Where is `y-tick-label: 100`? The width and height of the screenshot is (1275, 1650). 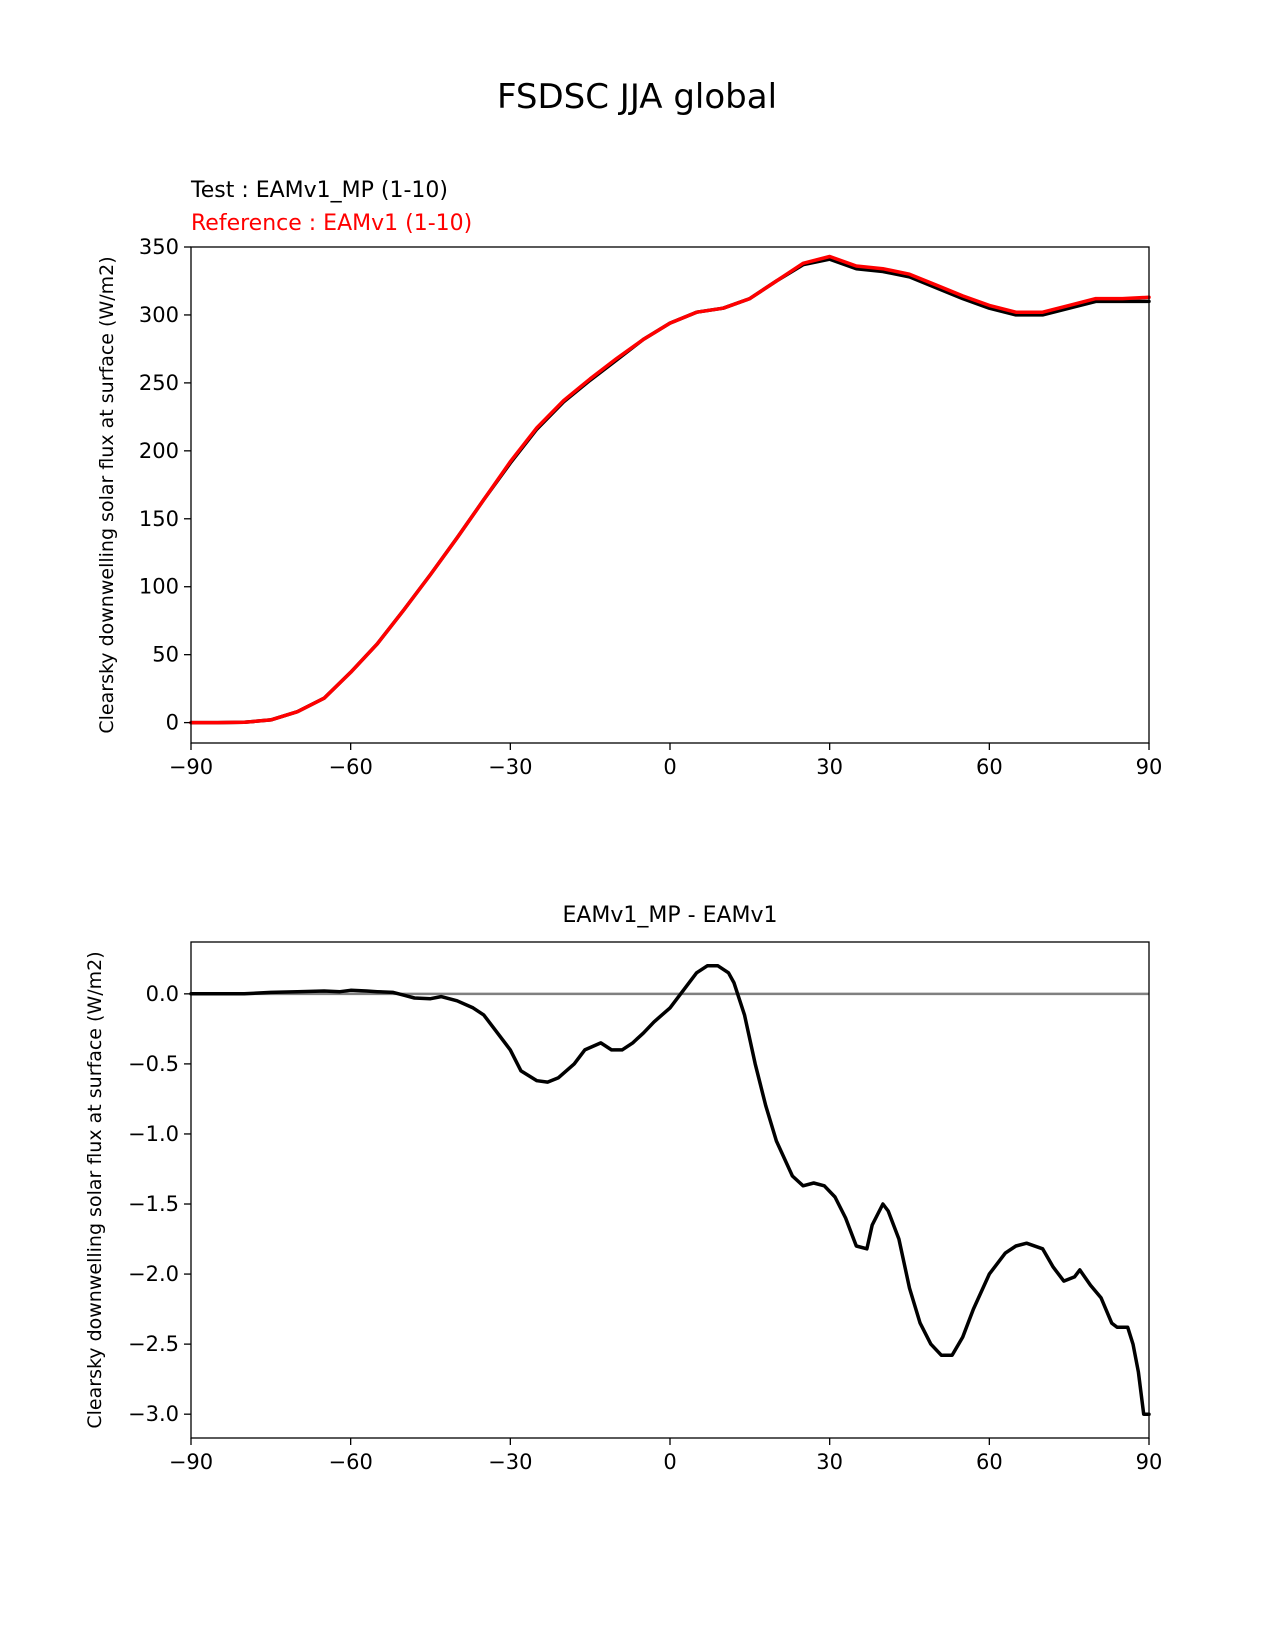 y-tick-label: 100 is located at coordinates (159, 587).